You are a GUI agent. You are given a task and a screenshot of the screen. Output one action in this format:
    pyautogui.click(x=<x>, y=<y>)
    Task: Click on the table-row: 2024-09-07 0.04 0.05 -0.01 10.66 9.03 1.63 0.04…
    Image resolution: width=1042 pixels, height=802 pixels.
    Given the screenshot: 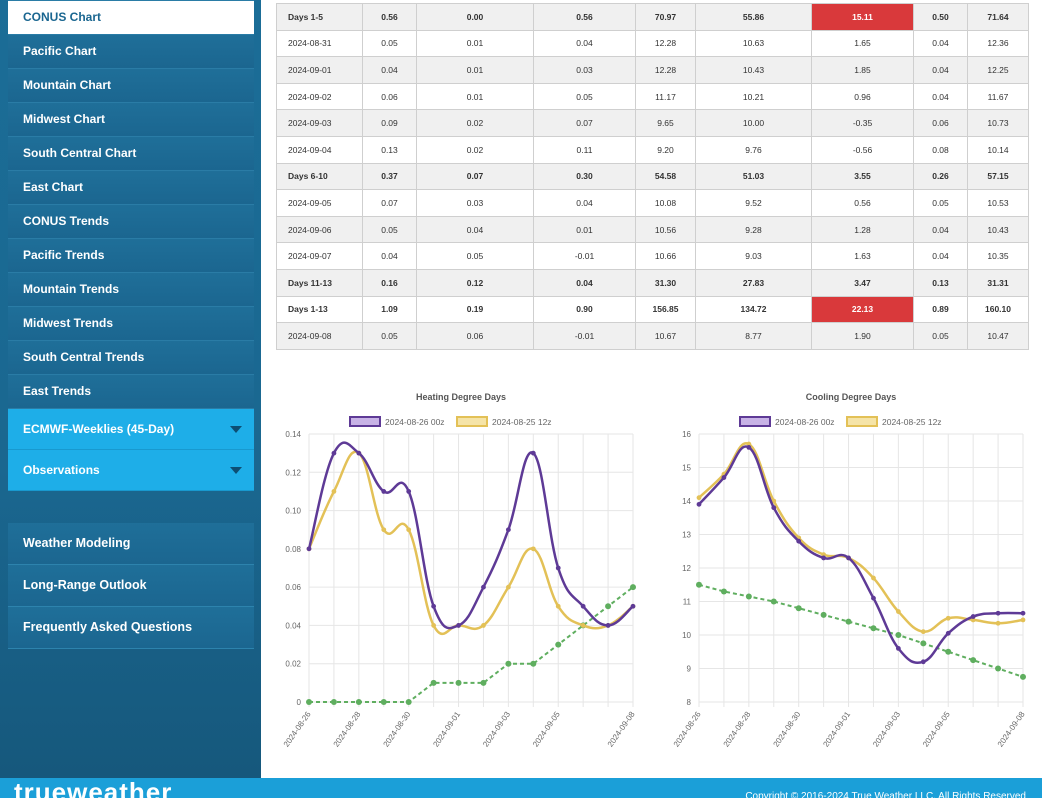 What is the action you would take?
    pyautogui.click(x=652, y=256)
    